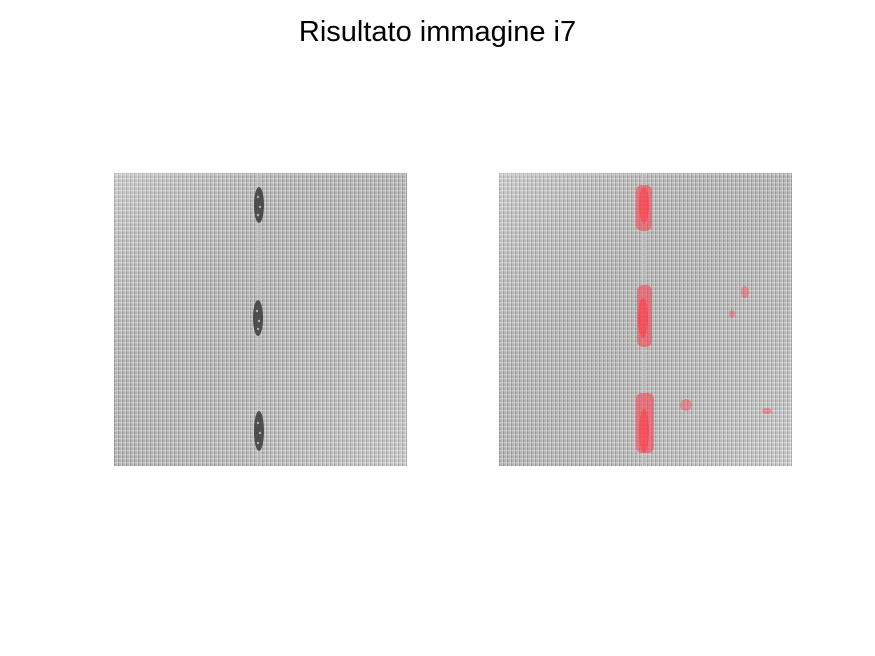  I want to click on overlay-fabric-image, so click(645, 319).